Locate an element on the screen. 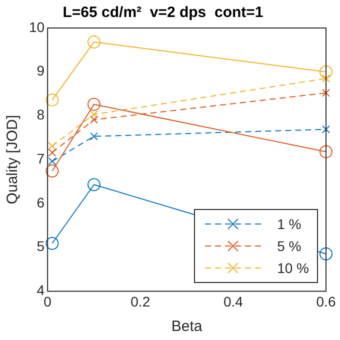 The image size is (340, 340). legend-label: 10 % is located at coordinates (293, 268).